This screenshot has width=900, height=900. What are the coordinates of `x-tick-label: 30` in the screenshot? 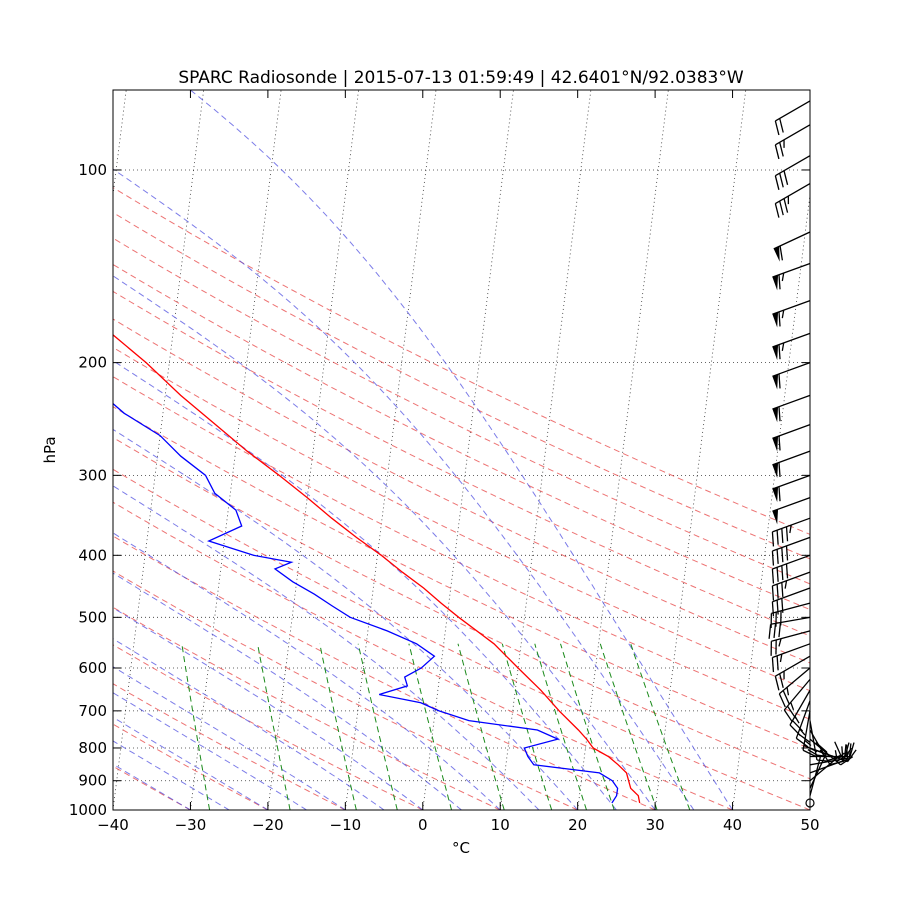 It's located at (655, 825).